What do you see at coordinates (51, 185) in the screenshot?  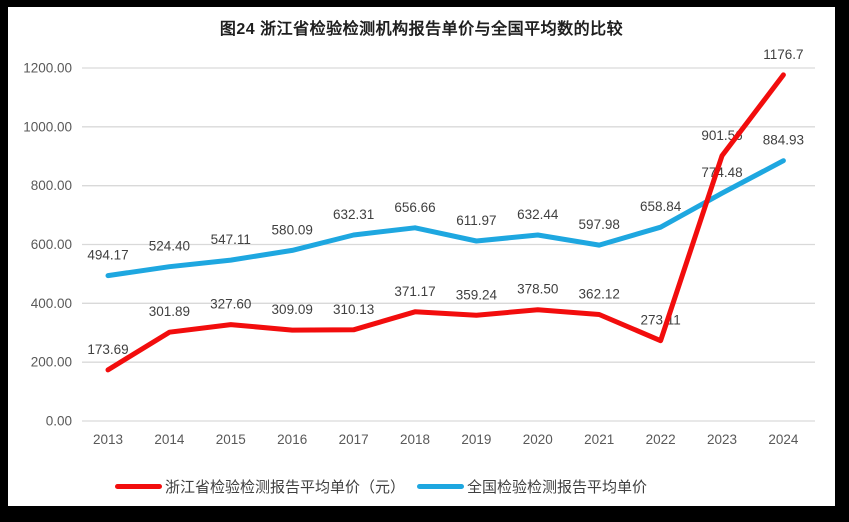 I see `y-axis-tick-label: 800.00` at bounding box center [51, 185].